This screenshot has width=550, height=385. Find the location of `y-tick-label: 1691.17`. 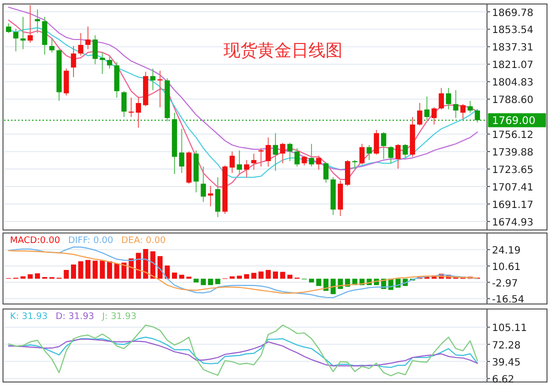

y-tick-label: 1691.17 is located at coordinates (513, 205).